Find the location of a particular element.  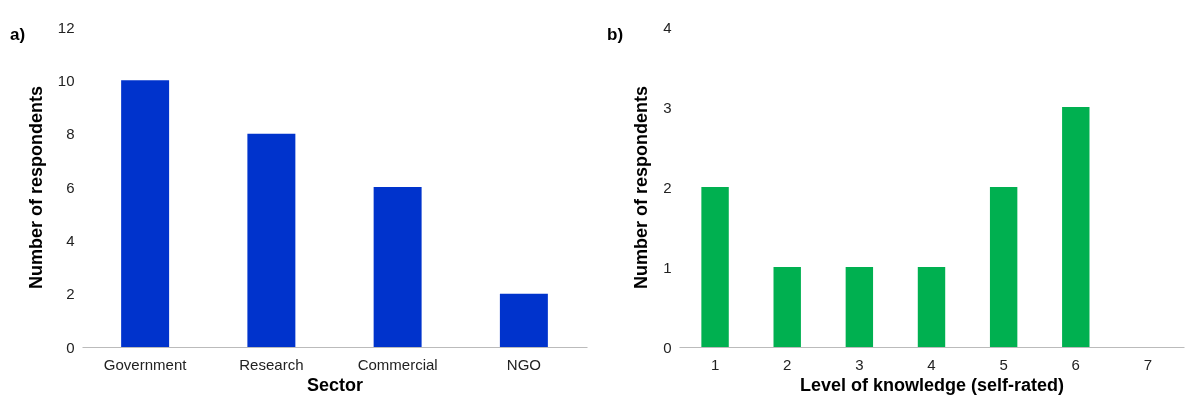

x-axis-title: Sector is located at coordinates (335, 384).